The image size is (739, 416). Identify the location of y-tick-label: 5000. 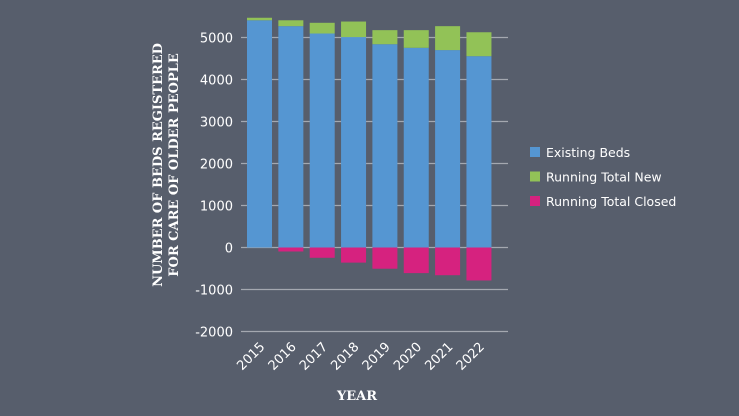
(216, 39).